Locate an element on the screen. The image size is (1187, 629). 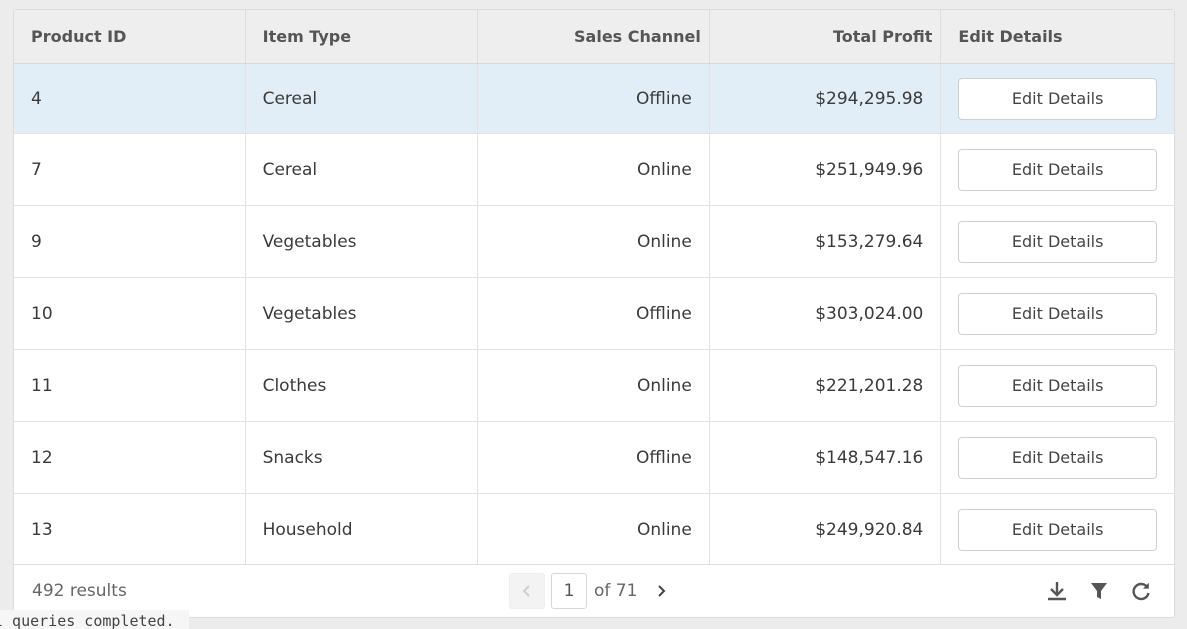
cell-product-id: 7 is located at coordinates (130, 169).